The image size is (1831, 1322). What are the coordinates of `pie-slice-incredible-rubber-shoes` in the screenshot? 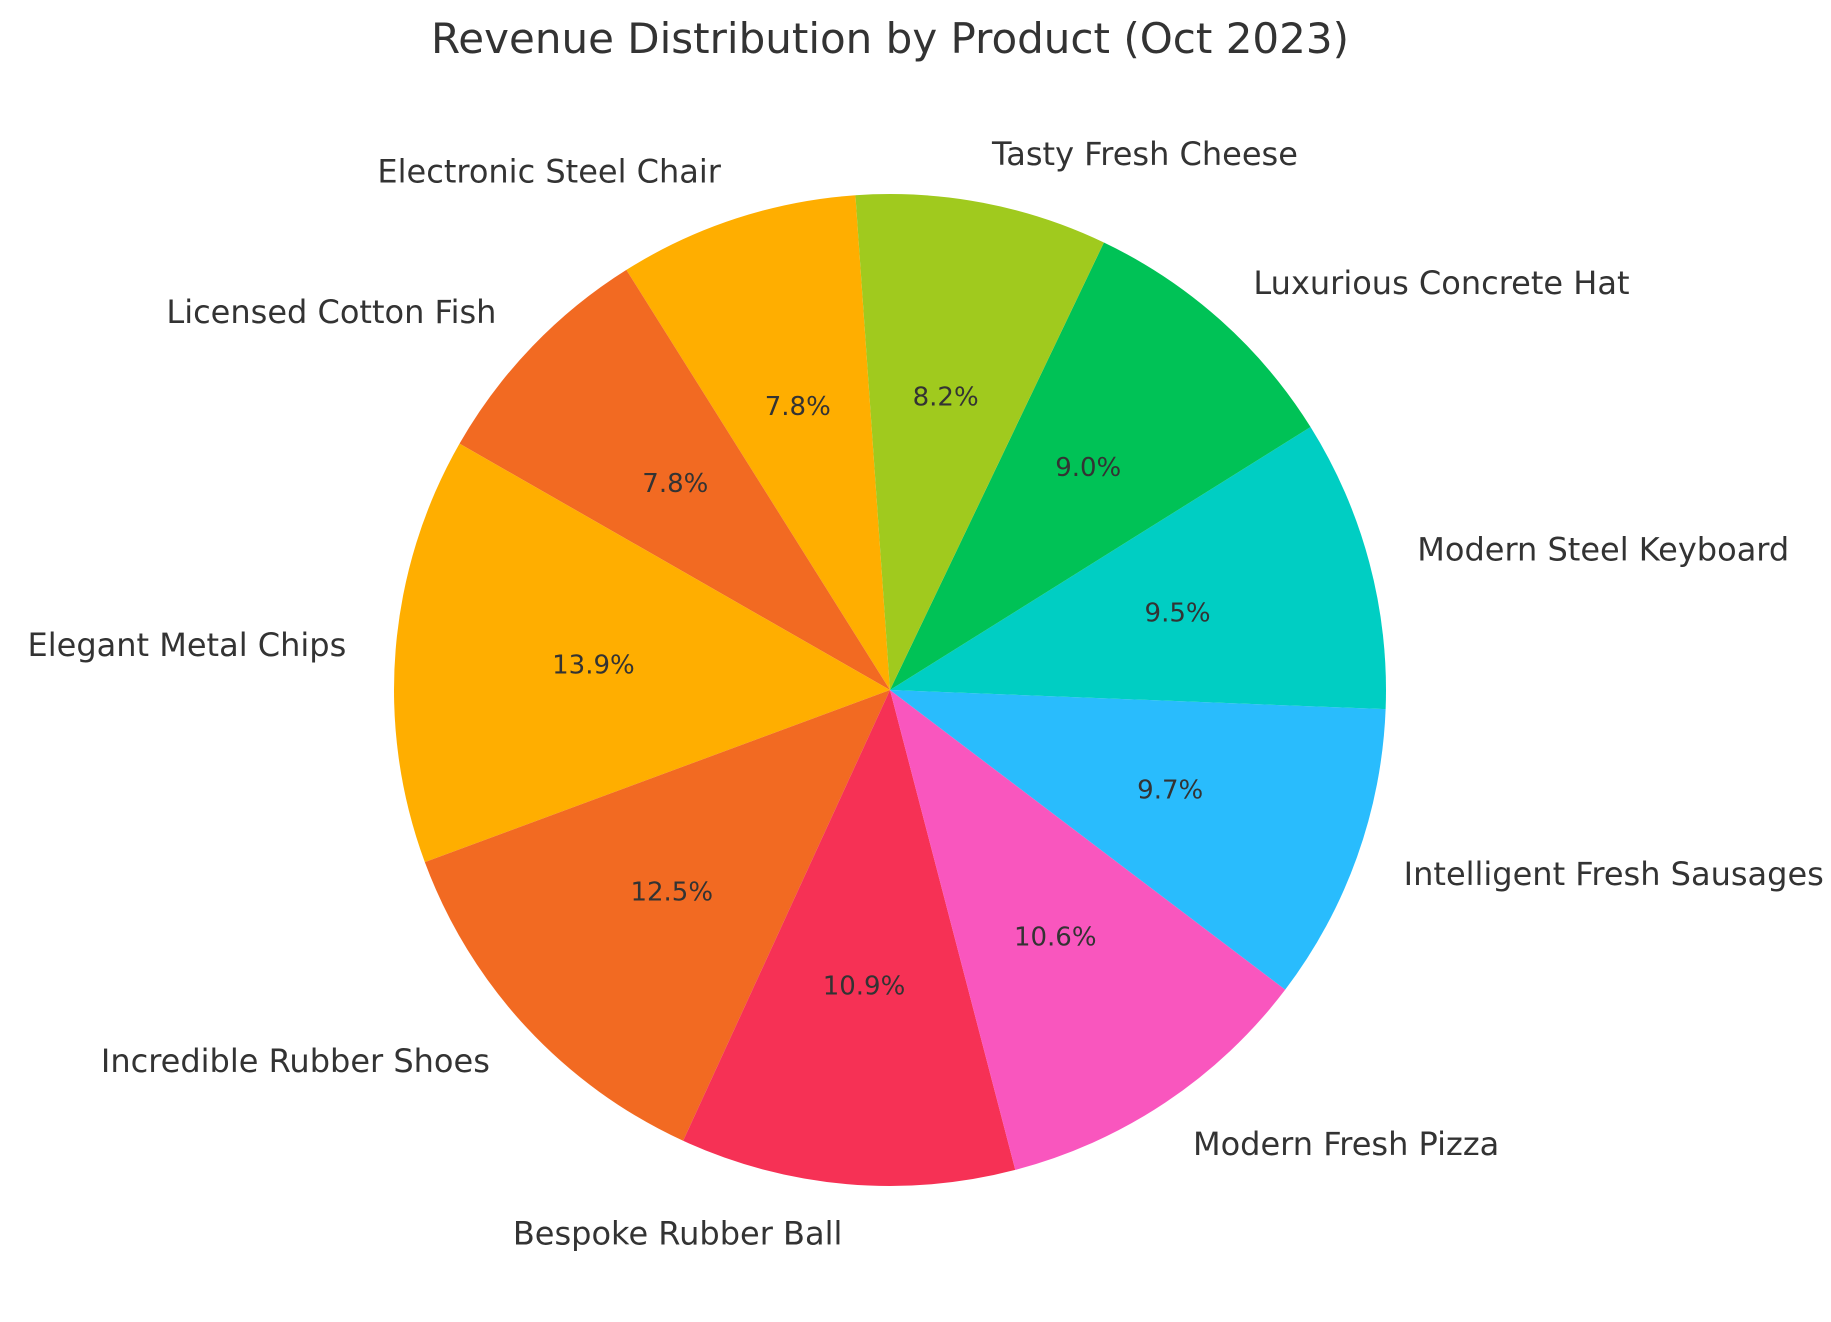 It's located at (657, 915).